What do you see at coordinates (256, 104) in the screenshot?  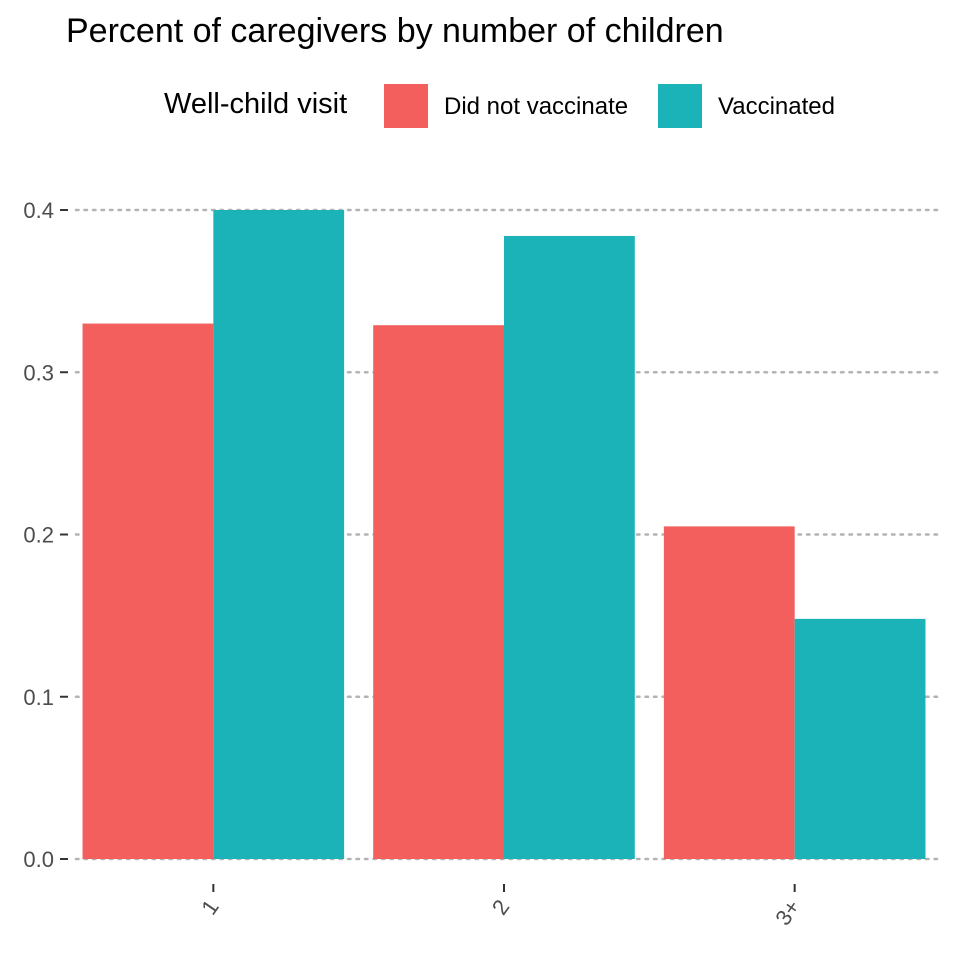 I see `legend-title: Well-child visit` at bounding box center [256, 104].